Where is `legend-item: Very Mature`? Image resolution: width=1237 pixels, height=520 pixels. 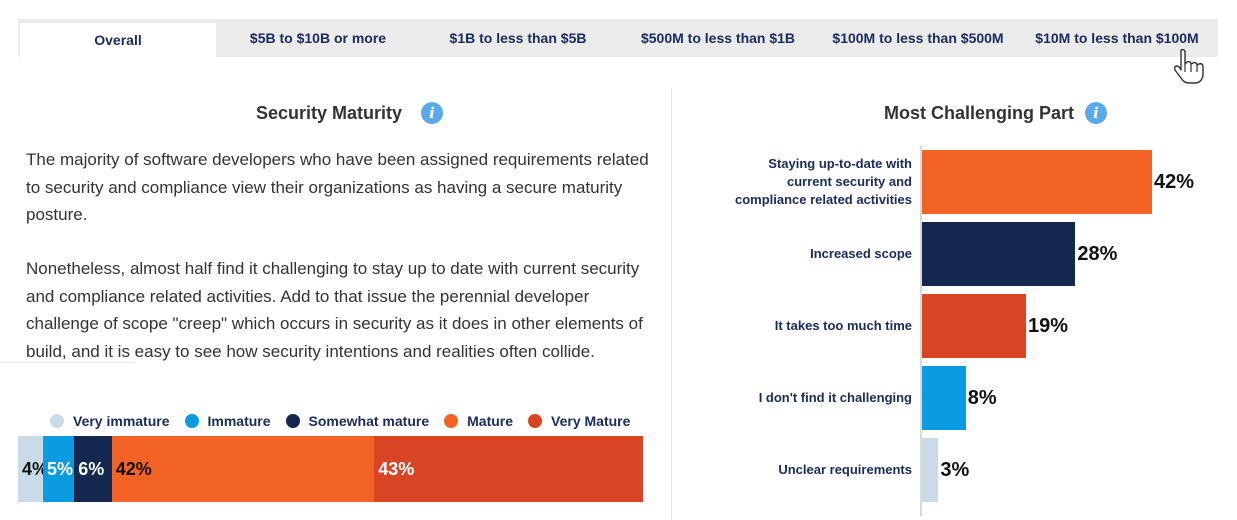 legend-item: Very Mature is located at coordinates (579, 421).